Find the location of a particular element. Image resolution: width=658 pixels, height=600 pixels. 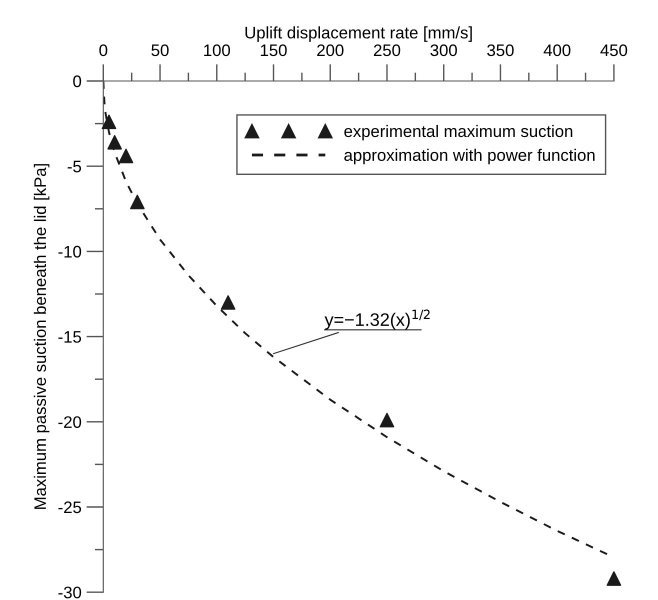

x-tick-label: 150 is located at coordinates (273, 50).